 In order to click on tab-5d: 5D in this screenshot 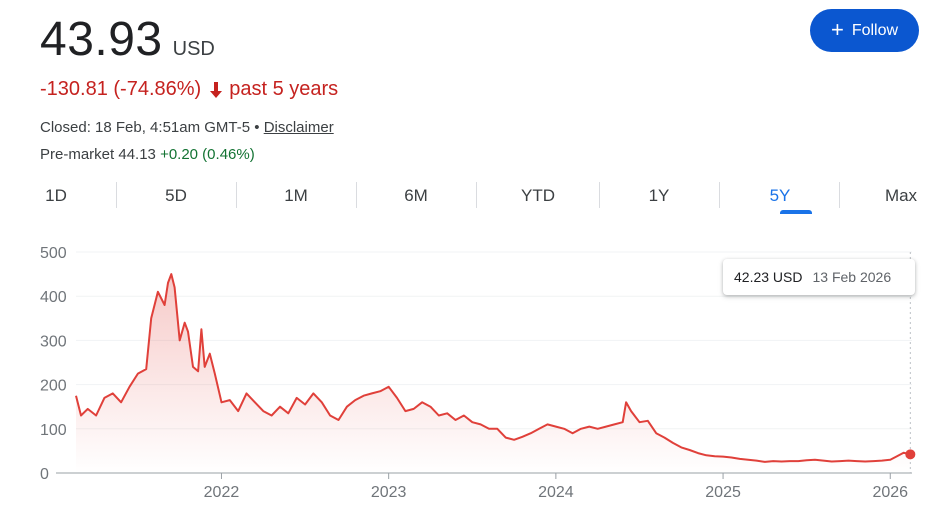, I will do `click(176, 196)`.